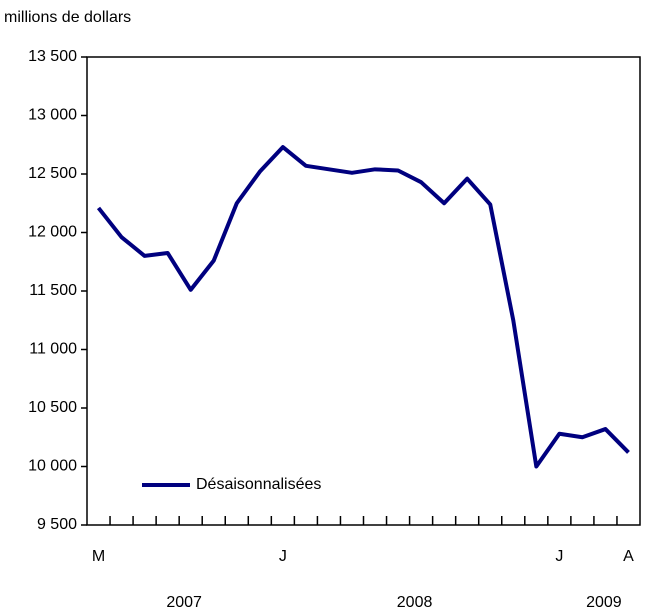  I want to click on x-tick-label: M, so click(98, 556).